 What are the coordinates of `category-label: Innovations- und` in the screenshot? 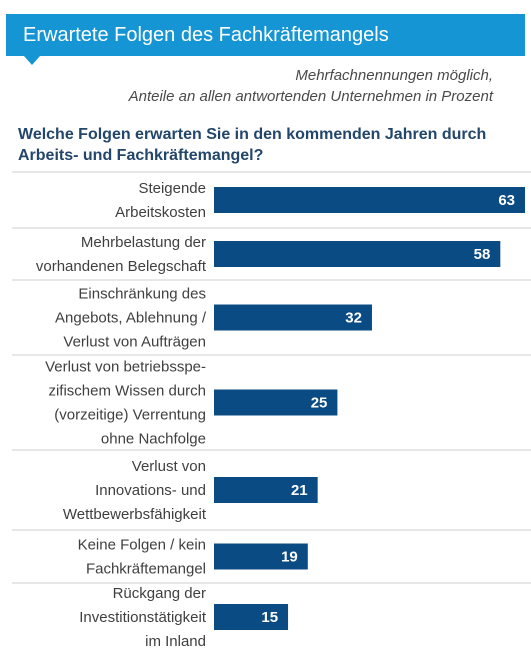 It's located at (150, 490).